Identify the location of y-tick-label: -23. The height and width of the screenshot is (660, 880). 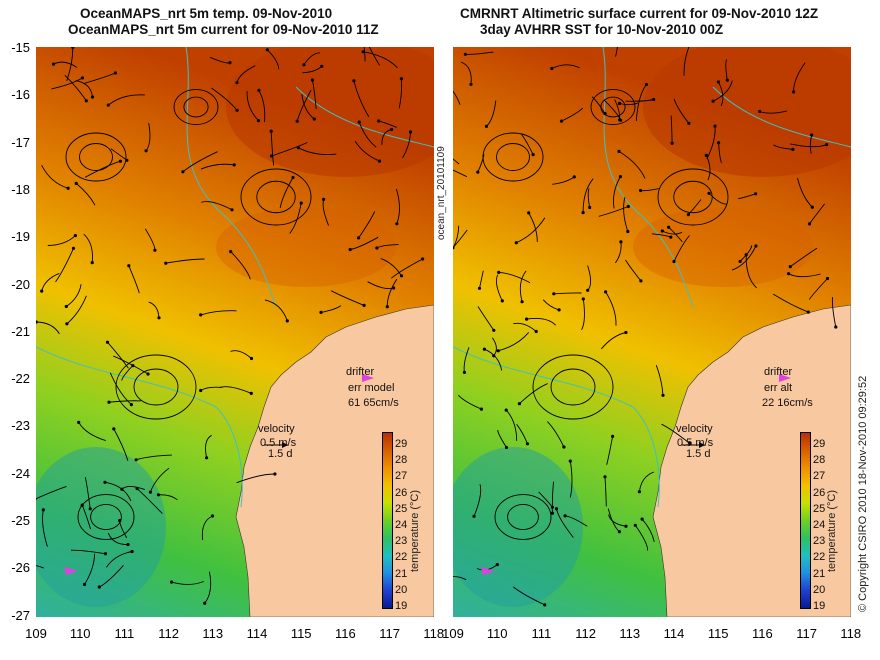
(20, 426).